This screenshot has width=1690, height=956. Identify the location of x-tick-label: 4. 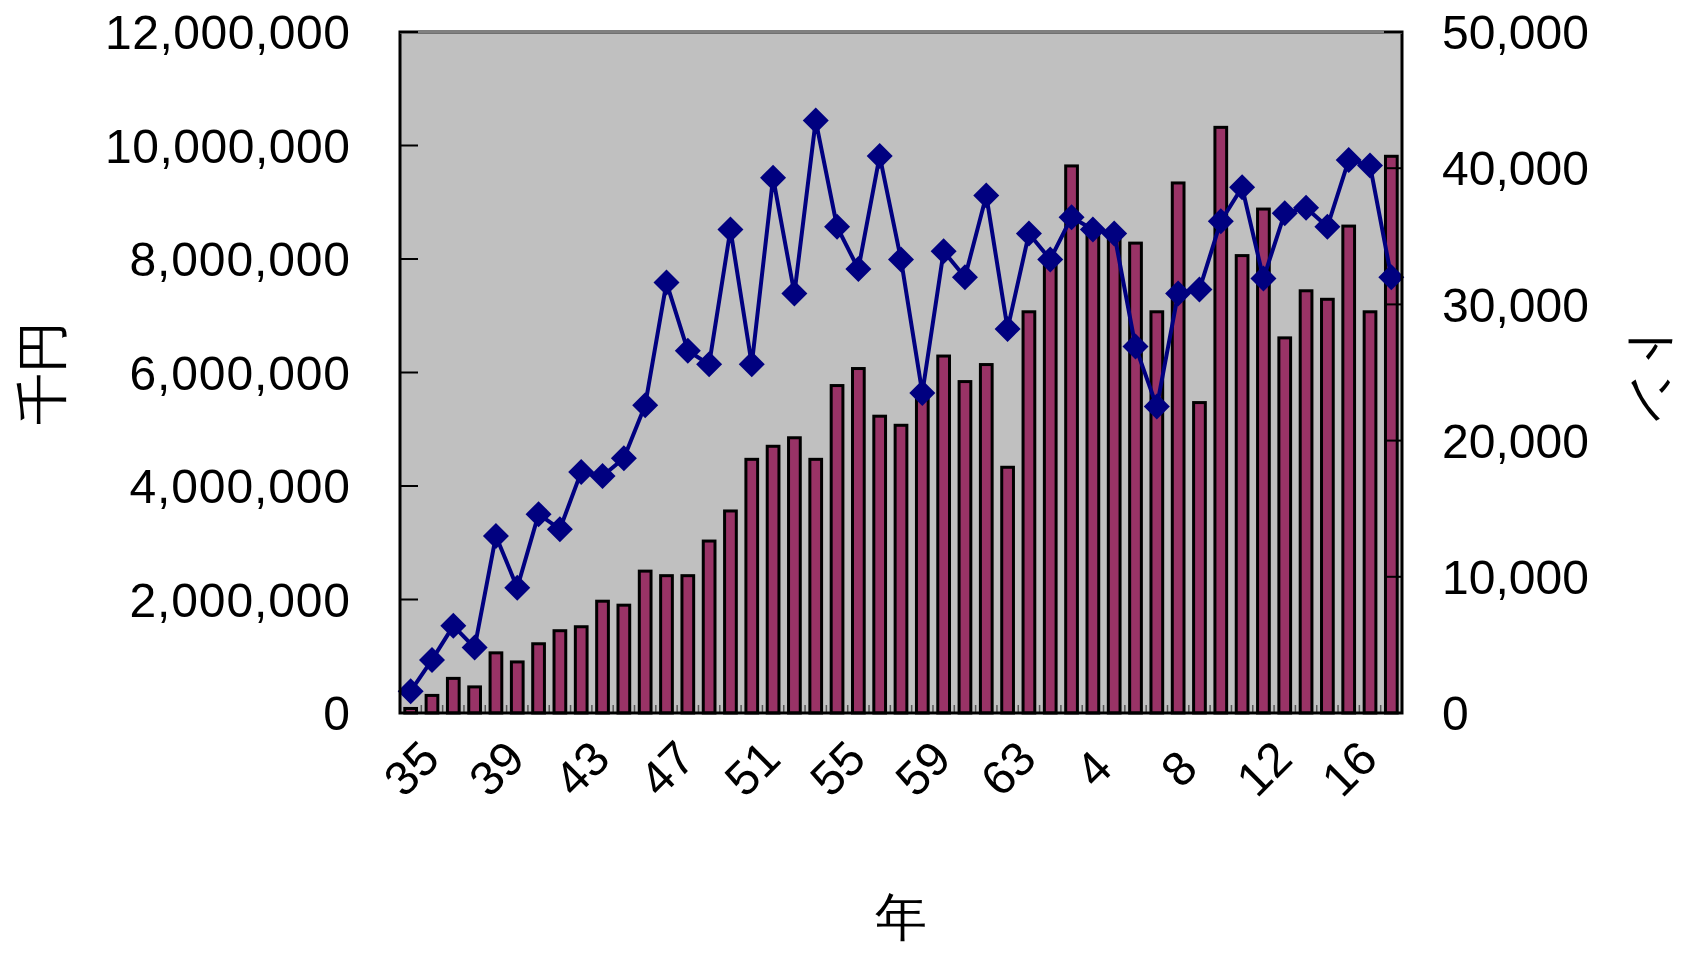
(1093, 768).